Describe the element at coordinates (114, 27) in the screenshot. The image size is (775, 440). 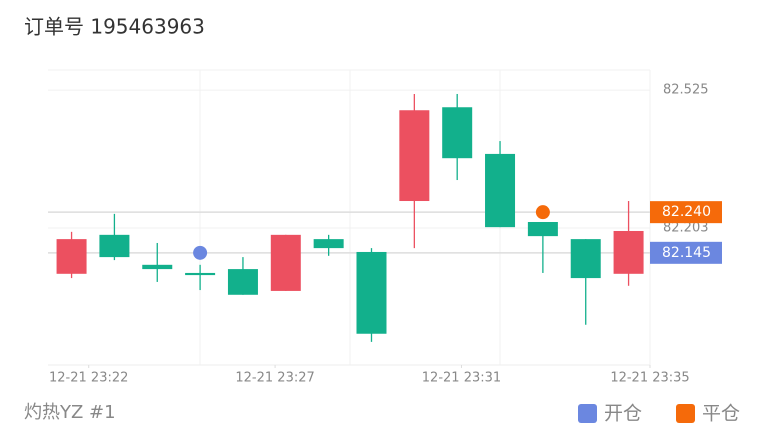
I see `chart-title: 订单号 195463963` at that location.